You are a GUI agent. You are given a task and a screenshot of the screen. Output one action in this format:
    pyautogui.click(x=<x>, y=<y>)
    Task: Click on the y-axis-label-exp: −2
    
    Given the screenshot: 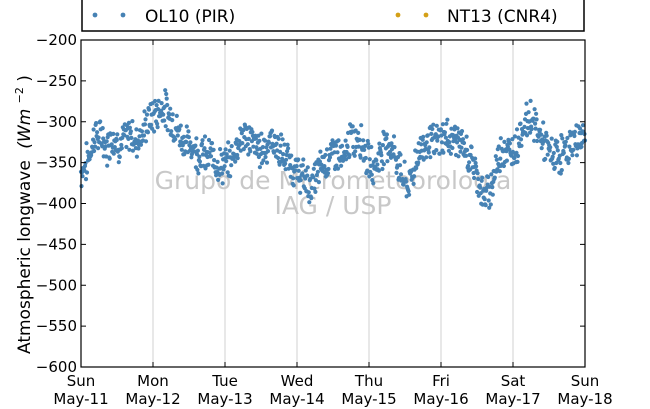 What is the action you would take?
    pyautogui.click(x=19, y=95)
    